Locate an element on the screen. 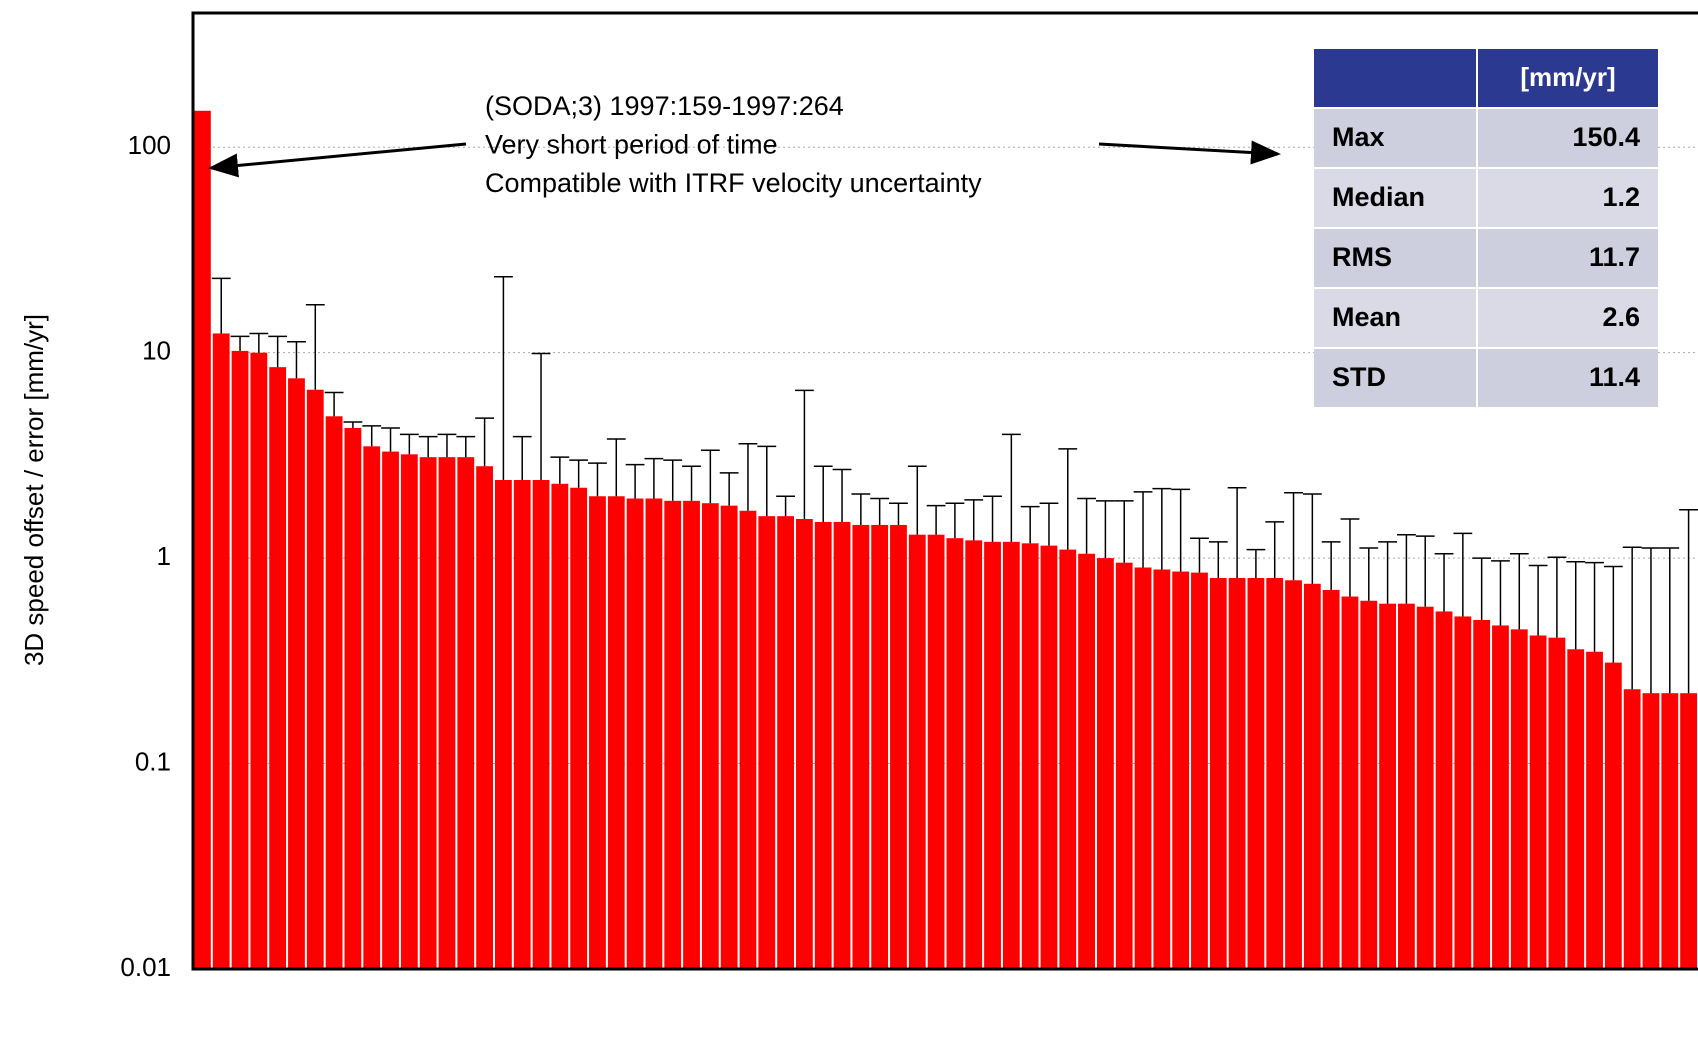 The image size is (1698, 1048). table-row-label: Max is located at coordinates (1358, 137).